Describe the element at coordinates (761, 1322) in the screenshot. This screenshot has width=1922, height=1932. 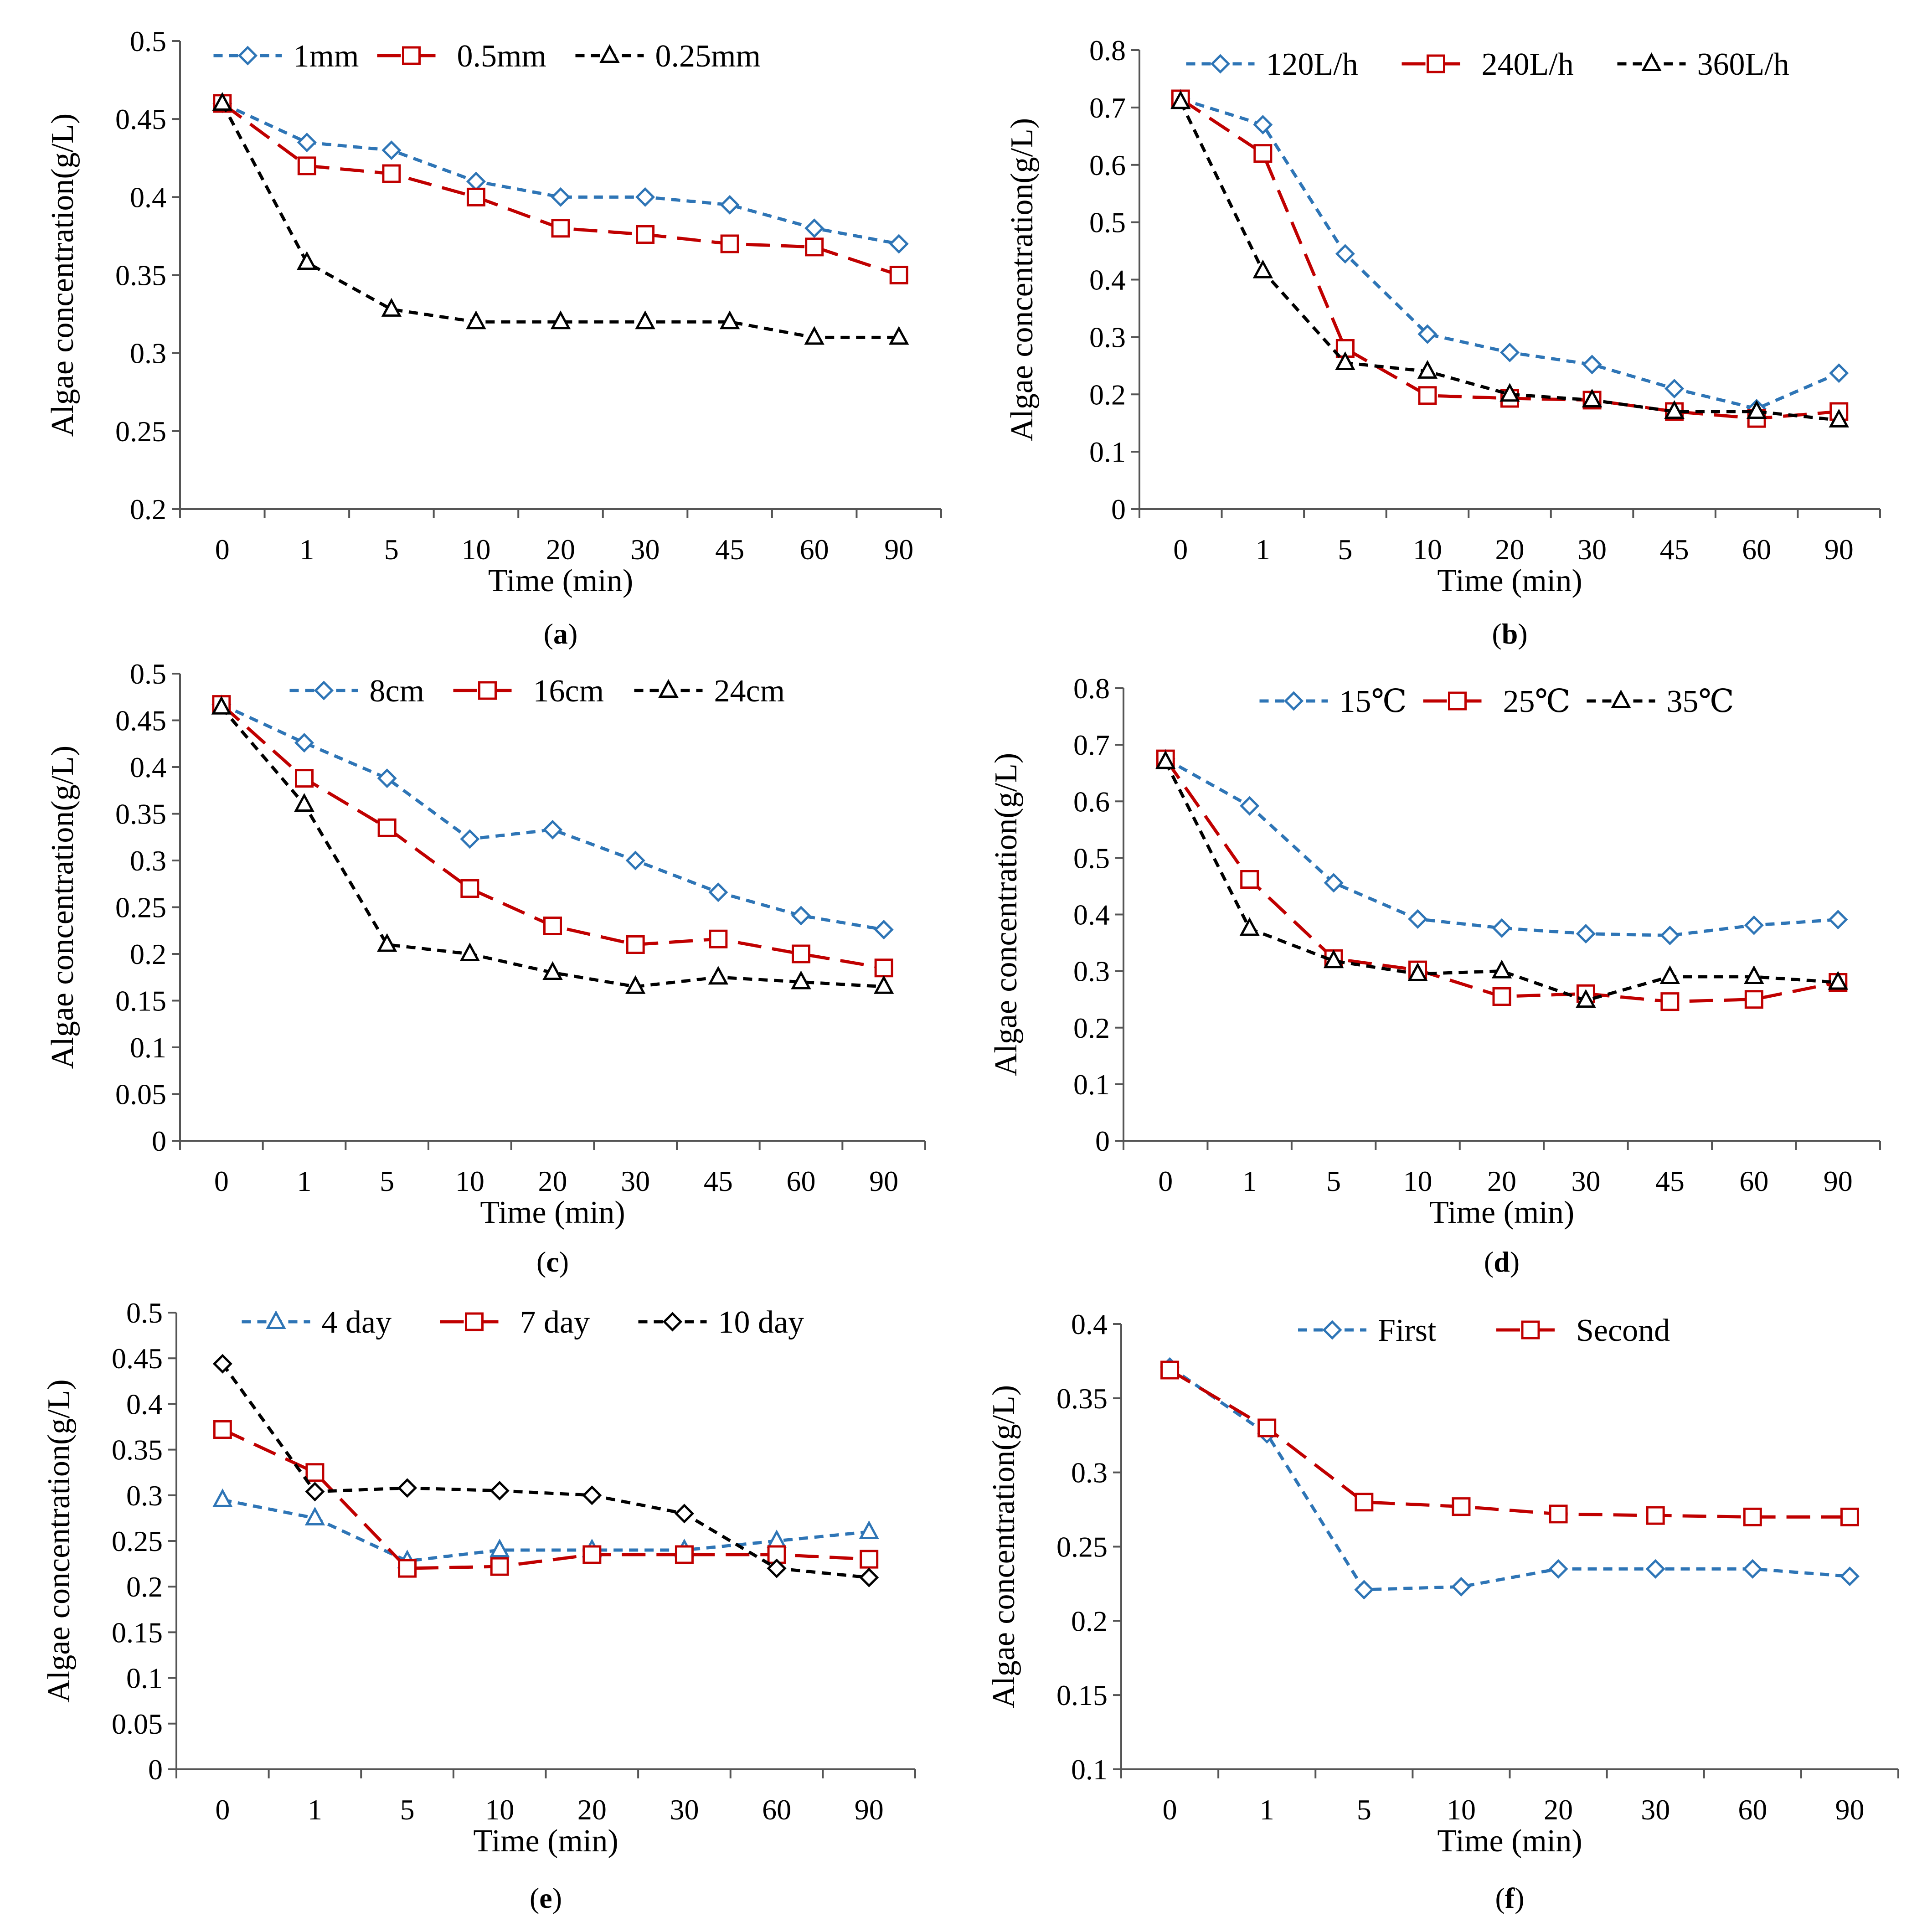
I see `legend-label: 10 day` at that location.